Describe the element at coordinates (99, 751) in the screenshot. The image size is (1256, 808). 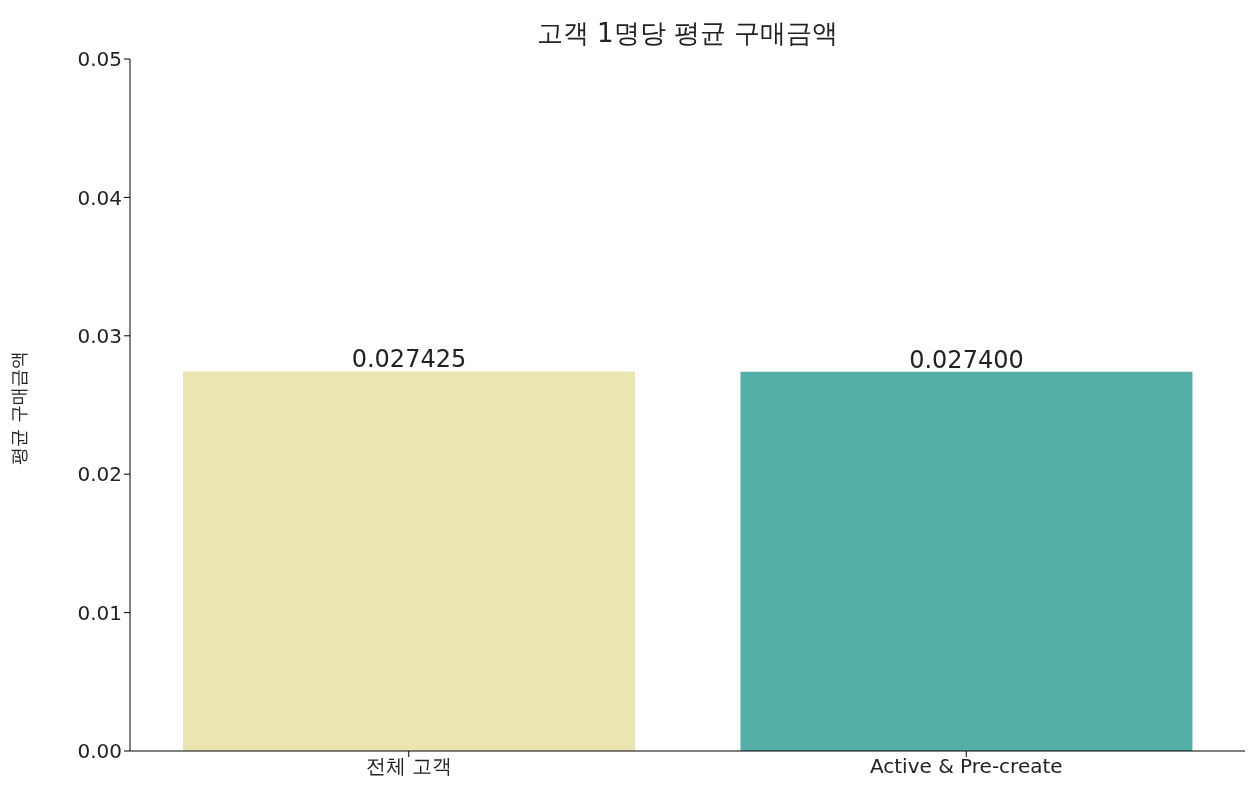
I see `y-tick-label: 0.00` at that location.